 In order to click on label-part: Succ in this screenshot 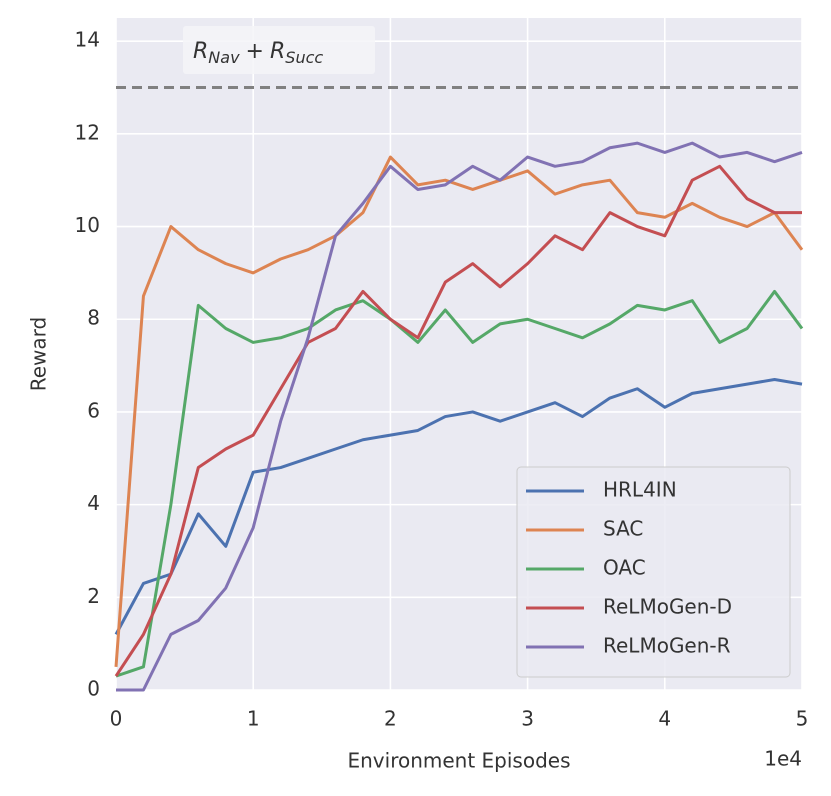, I will do `click(304, 57)`.